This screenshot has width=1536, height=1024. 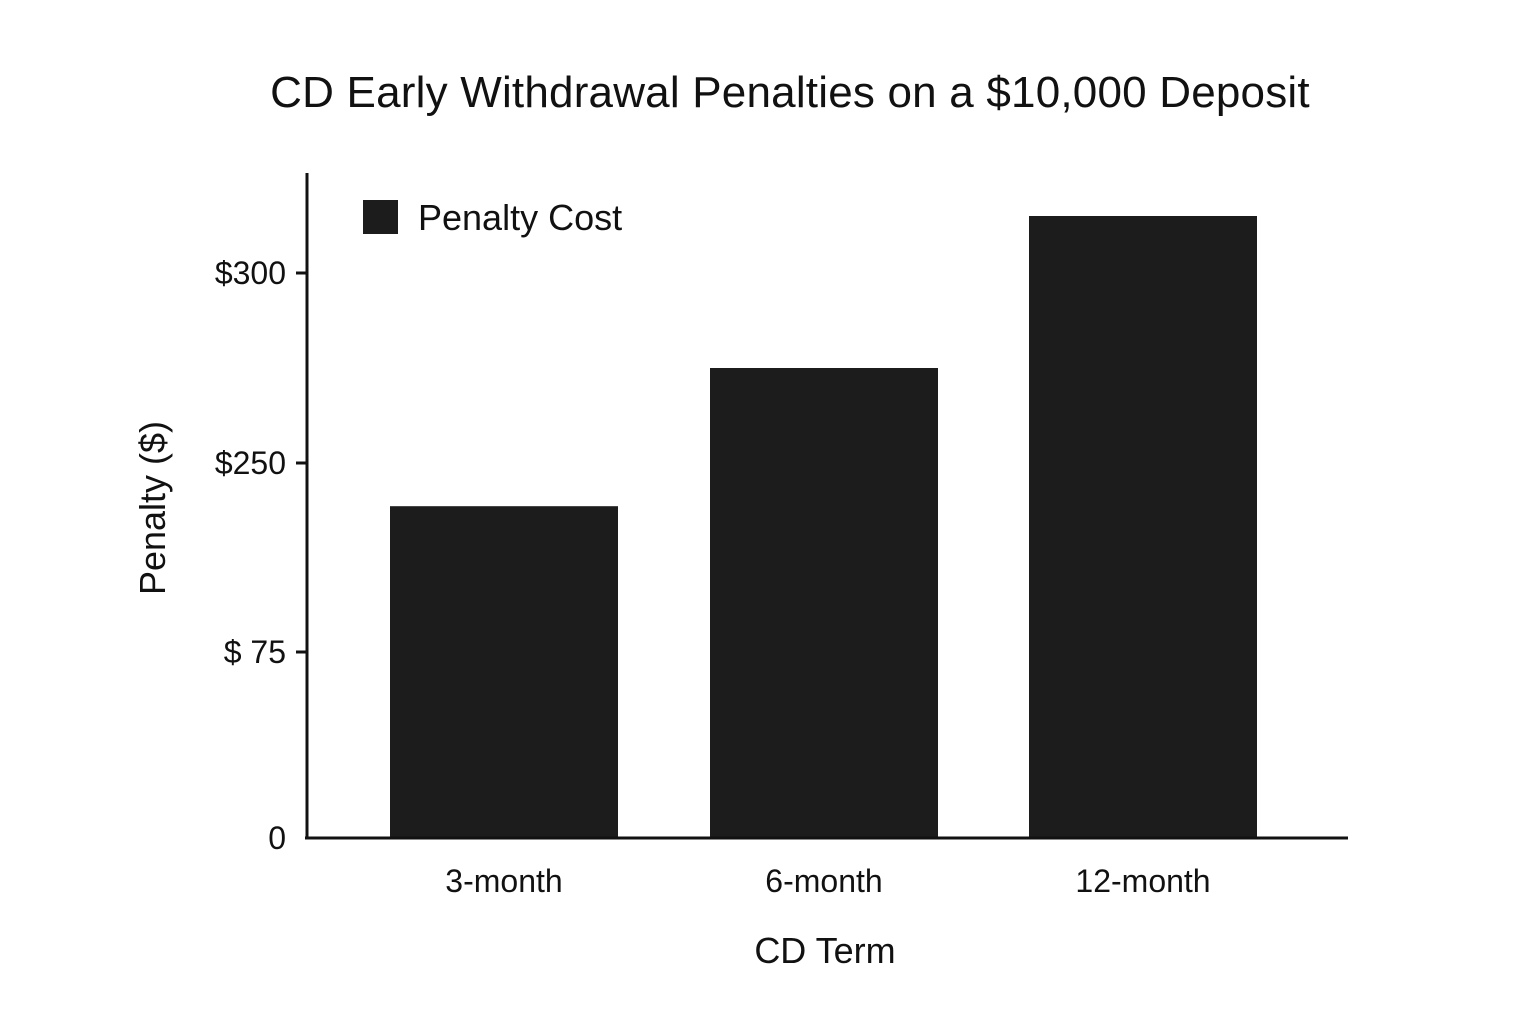 What do you see at coordinates (824, 950) in the screenshot?
I see `x-axis-title: CD Term` at bounding box center [824, 950].